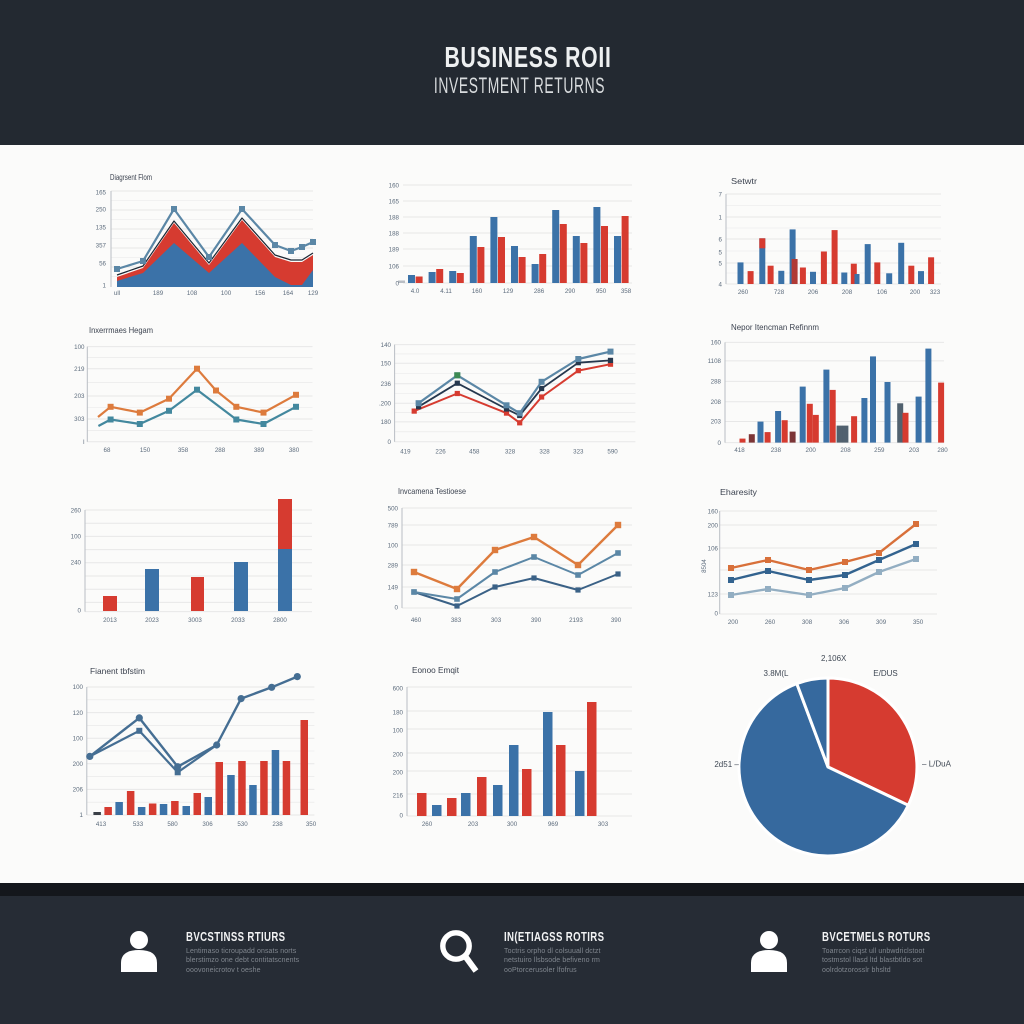 Image resolution: width=1024 pixels, height=1024 pixels. Describe the element at coordinates (721, 240) in the screenshot. I see `svg-text: 6` at that location.